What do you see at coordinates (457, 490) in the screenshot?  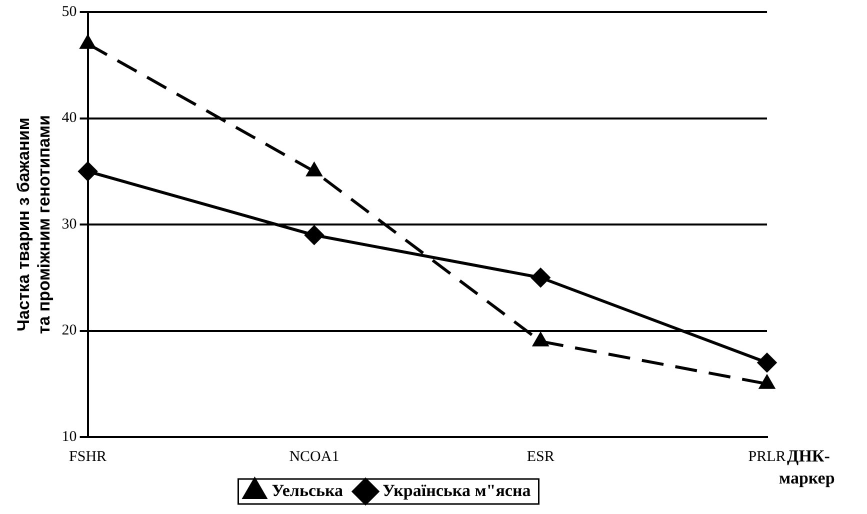 I see `legend-label: Українська м"ясна` at bounding box center [457, 490].